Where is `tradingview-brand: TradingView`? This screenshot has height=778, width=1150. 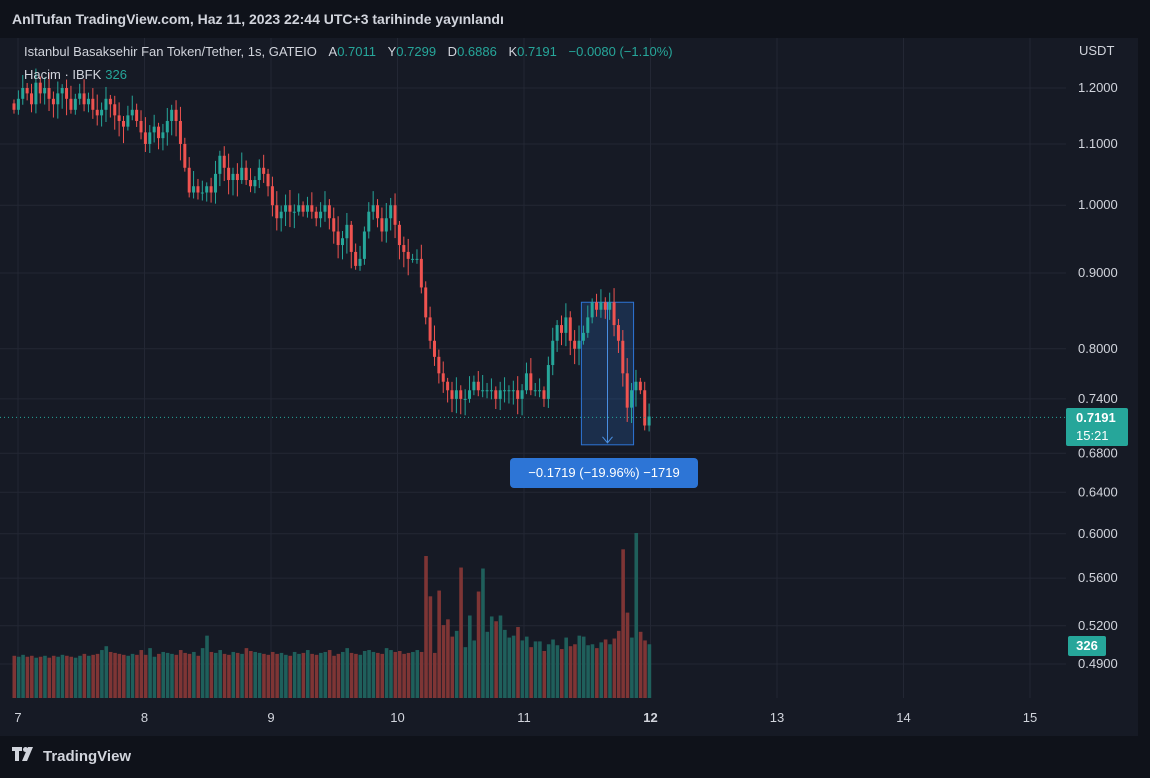
tradingview-brand: TradingView is located at coordinates (71, 757).